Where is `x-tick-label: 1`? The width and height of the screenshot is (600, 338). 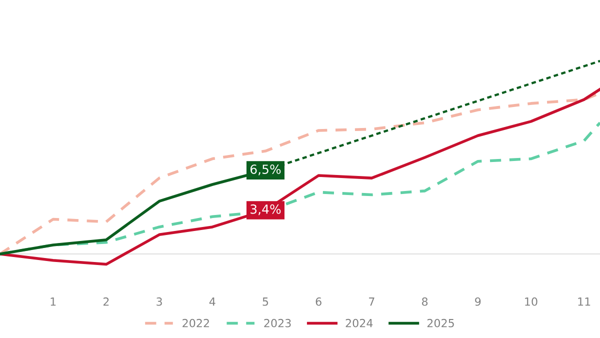 x-tick-label: 1 is located at coordinates (53, 302).